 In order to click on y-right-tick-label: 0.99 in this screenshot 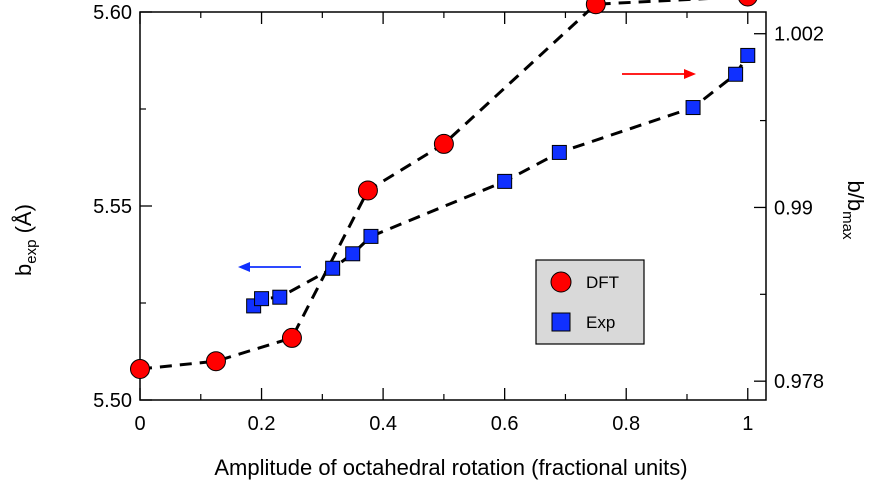, I will do `click(793, 208)`.